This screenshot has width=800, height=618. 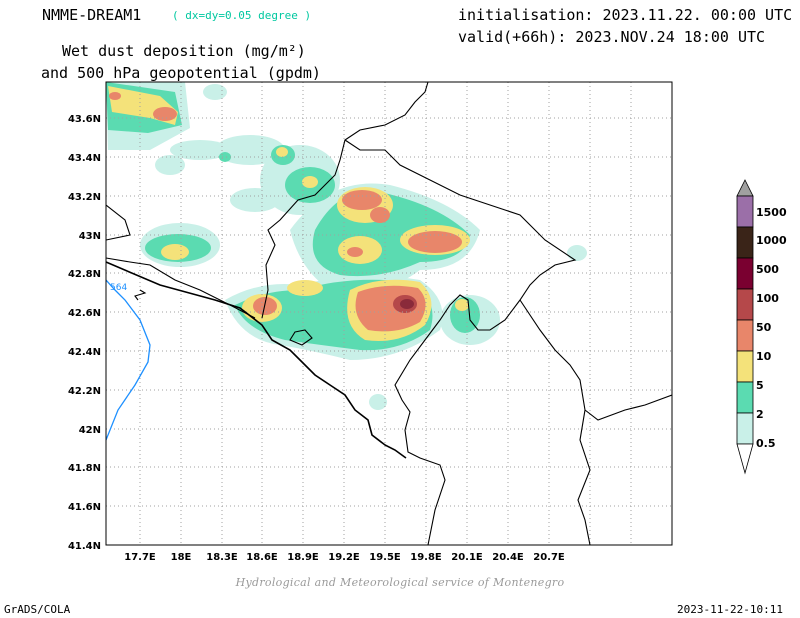 I want to click on lat-label: 42.6N, so click(x=84, y=313).